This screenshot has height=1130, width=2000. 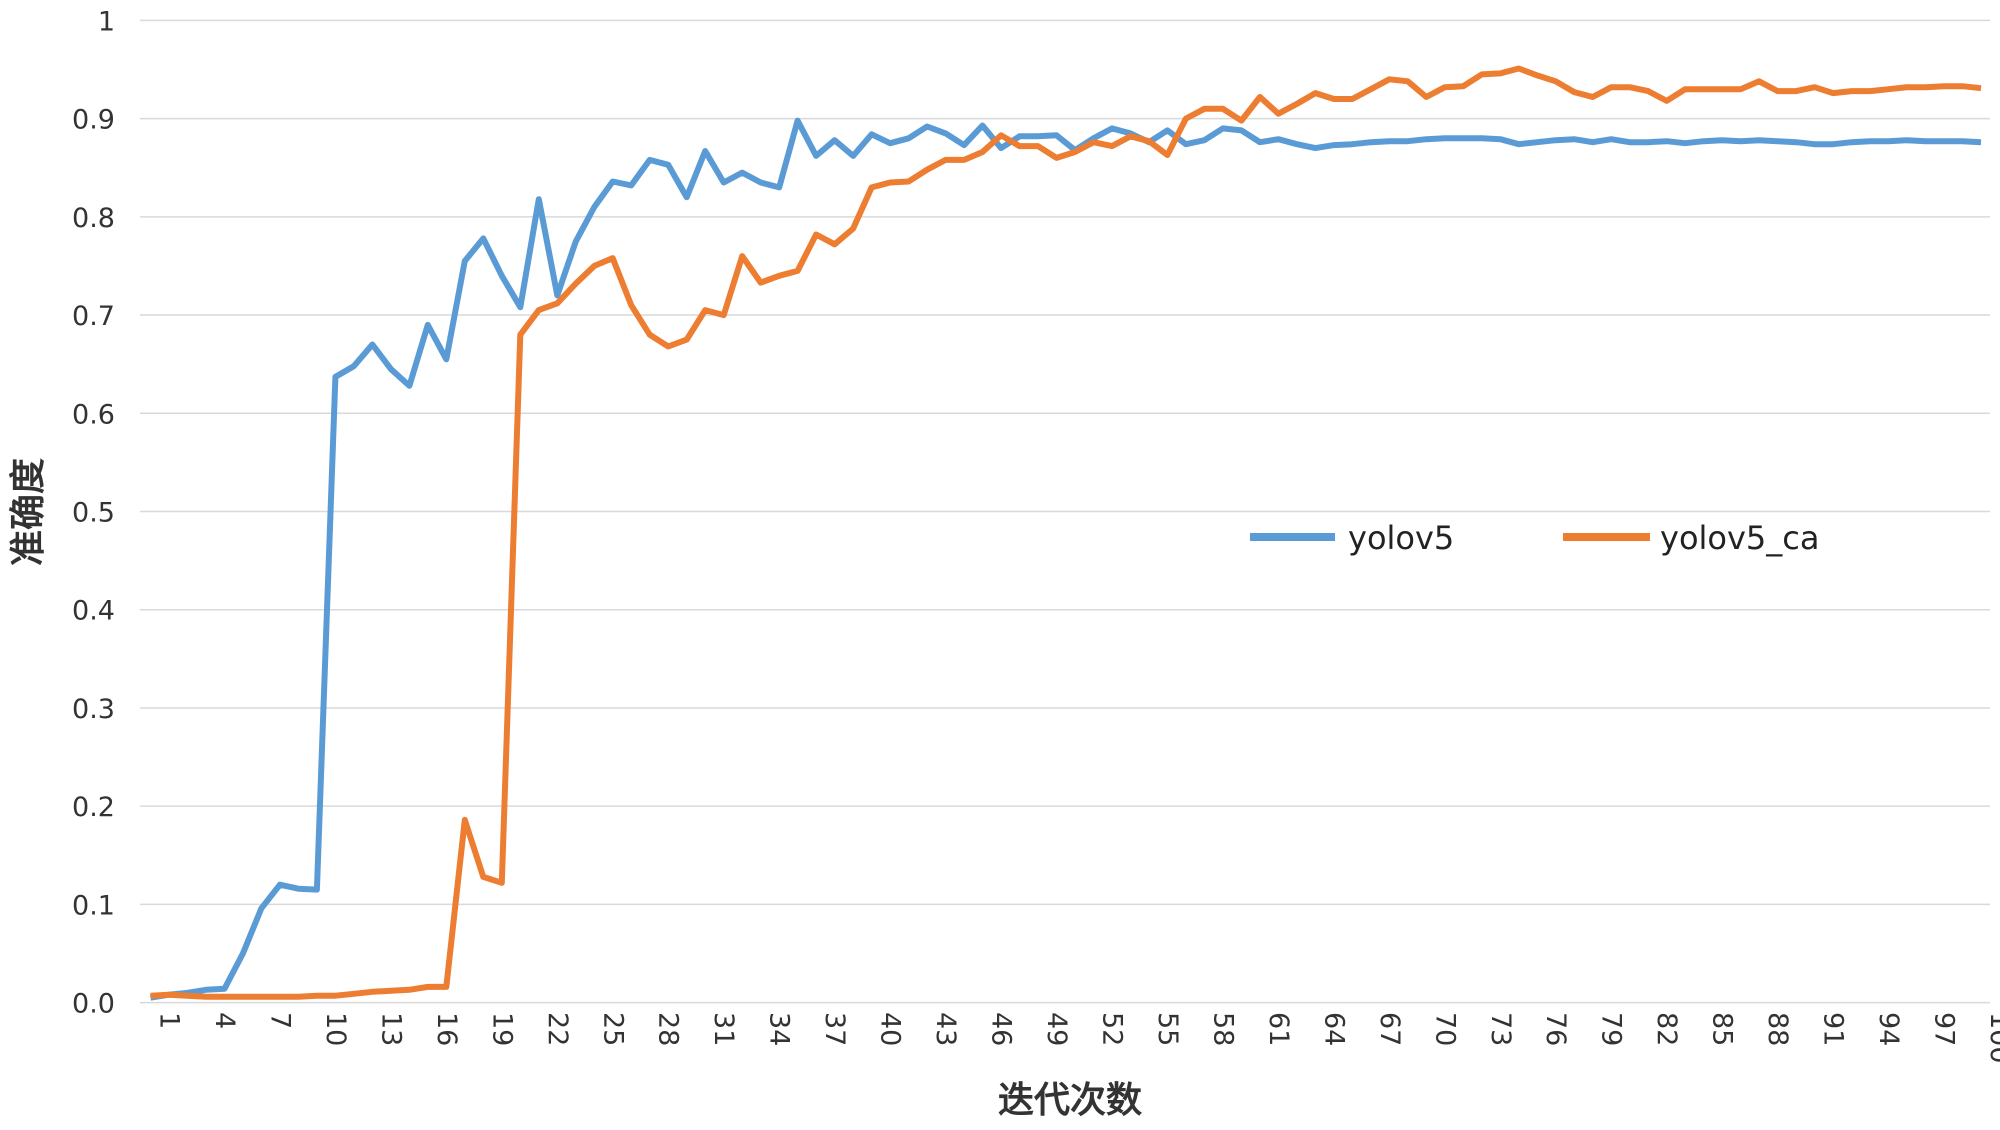 What do you see at coordinates (1534, 538) in the screenshot?
I see `legend: yolov5 yolov5_ca` at bounding box center [1534, 538].